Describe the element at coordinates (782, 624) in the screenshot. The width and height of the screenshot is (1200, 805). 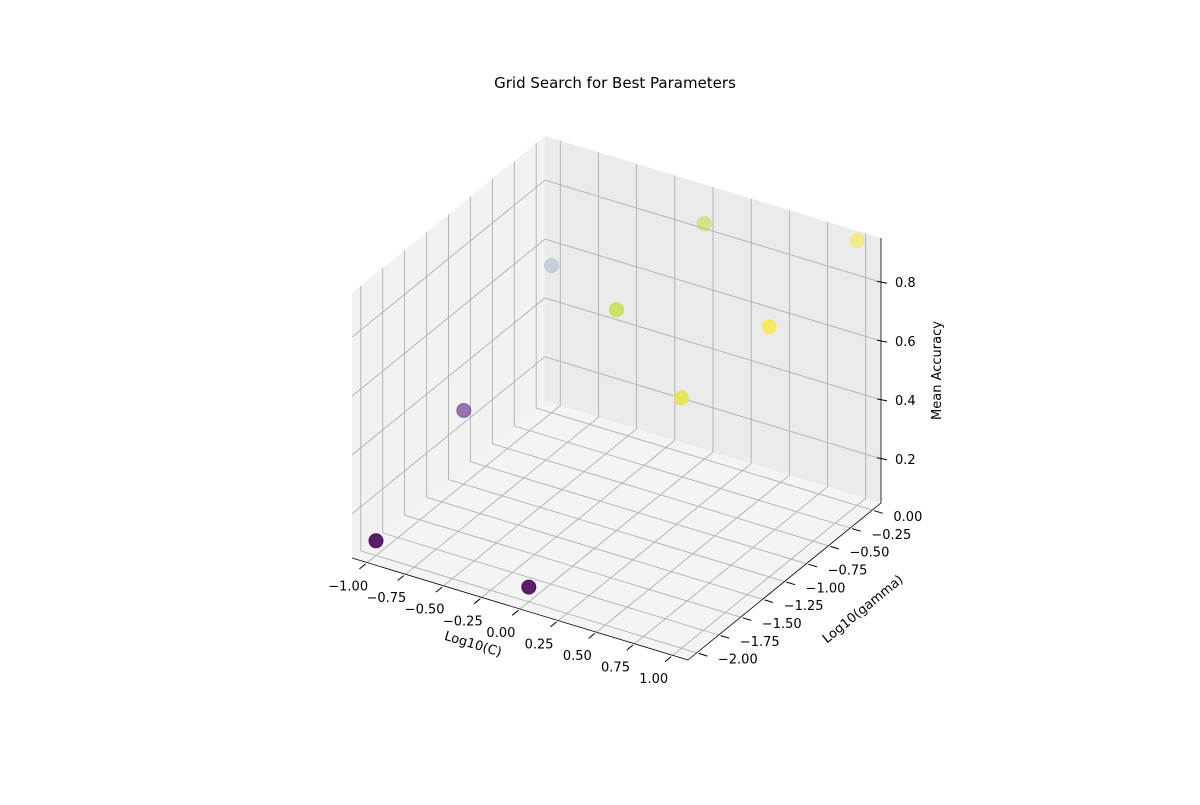
I see `y-tick-label: −1.50` at that location.